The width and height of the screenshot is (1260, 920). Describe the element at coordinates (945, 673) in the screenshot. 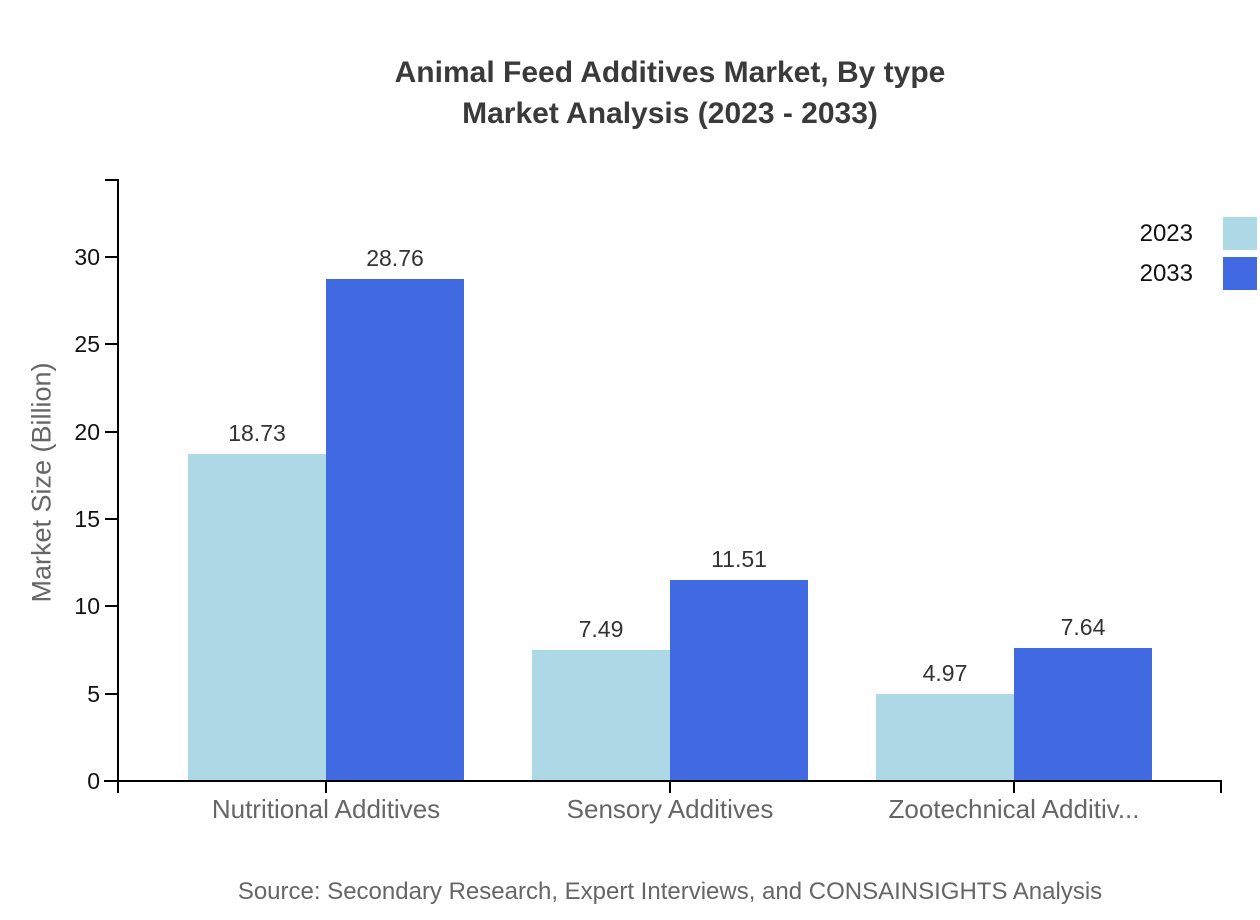

I see `value-label-2023-zootechnical-additiv: 4.97` at that location.